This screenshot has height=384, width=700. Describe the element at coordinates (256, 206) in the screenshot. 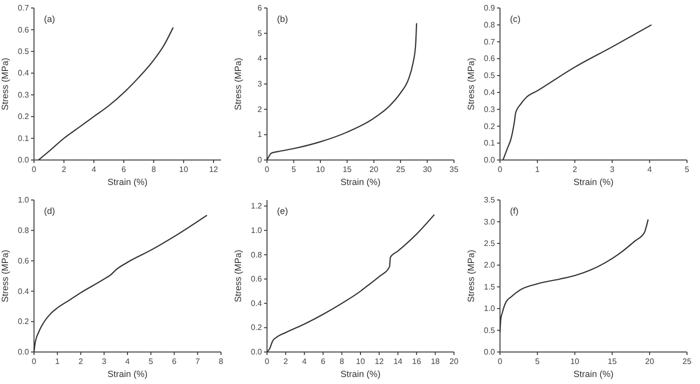

I see `y-tick-label: 1.2` at that location.